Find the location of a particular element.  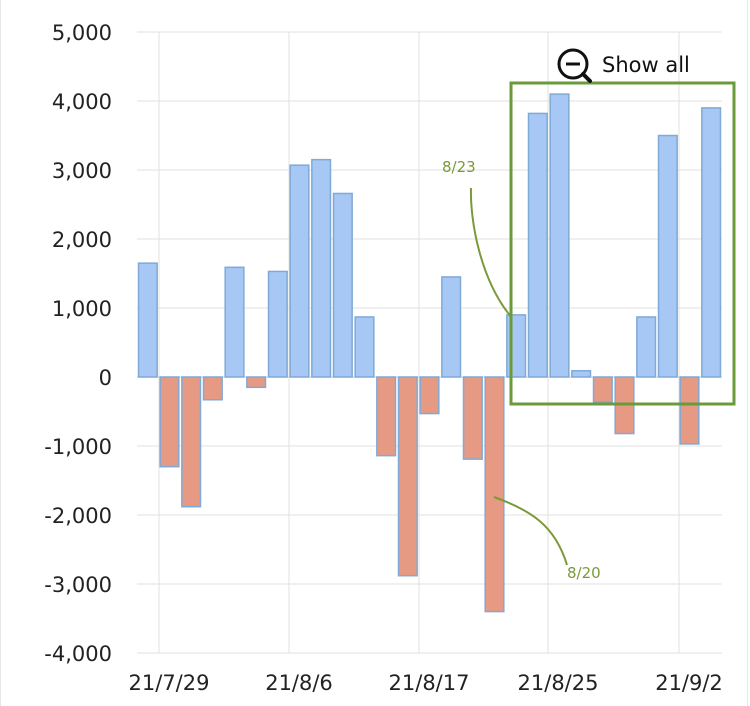

show-all-button: Show all is located at coordinates (623, 65).